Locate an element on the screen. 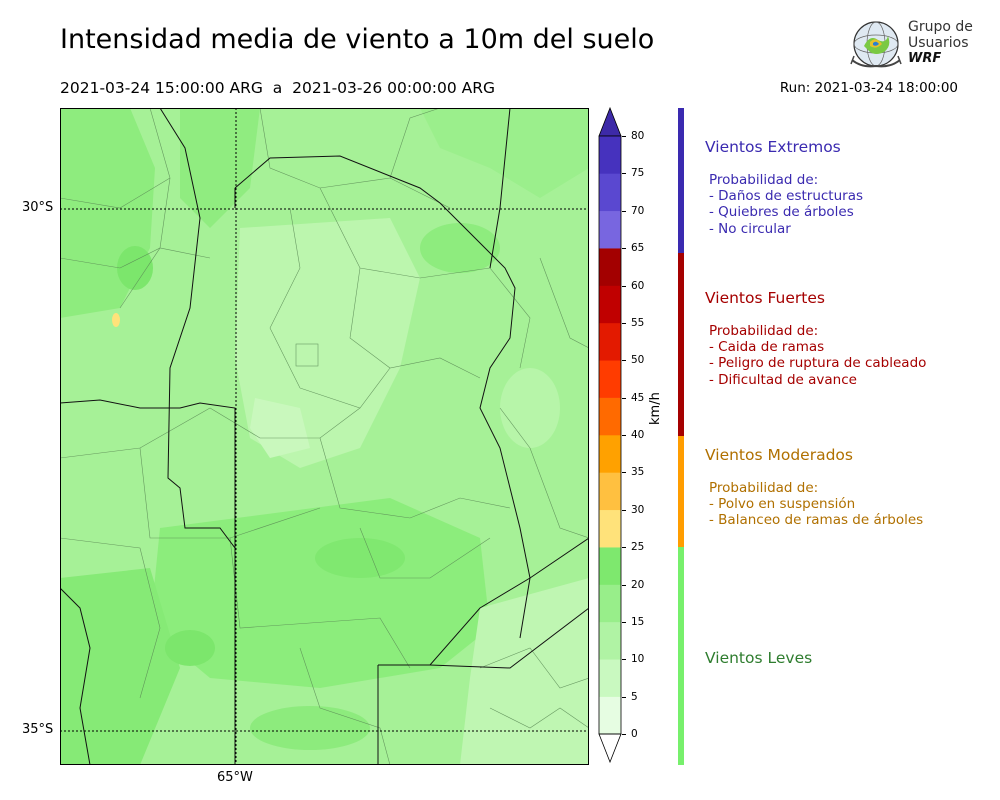 The width and height of the screenshot is (1000, 800). colorbar-tick-label: 50 is located at coordinates (638, 360).